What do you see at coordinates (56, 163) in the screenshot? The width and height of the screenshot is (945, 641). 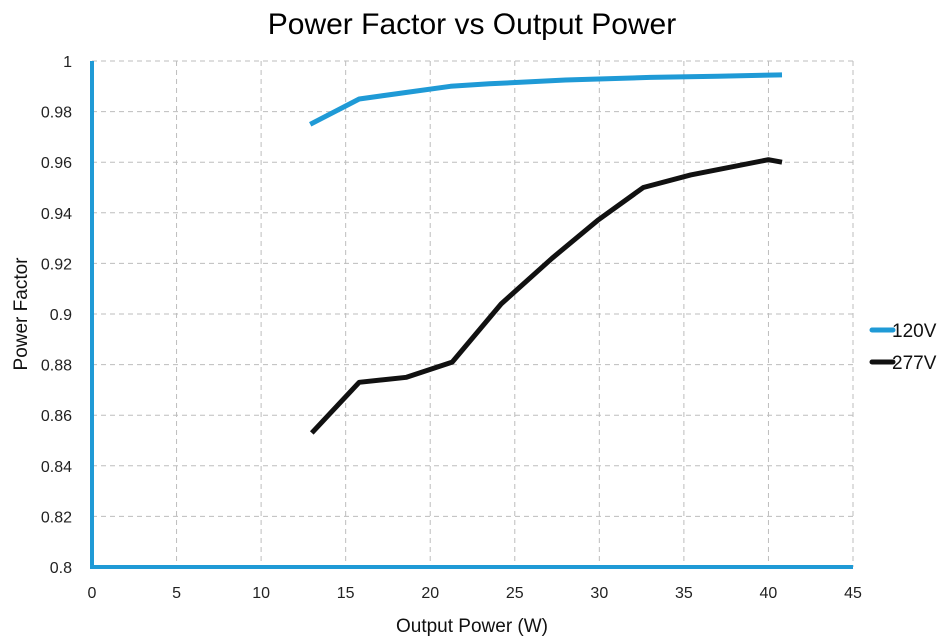 I see `y-tick-label: 0.96` at bounding box center [56, 163].